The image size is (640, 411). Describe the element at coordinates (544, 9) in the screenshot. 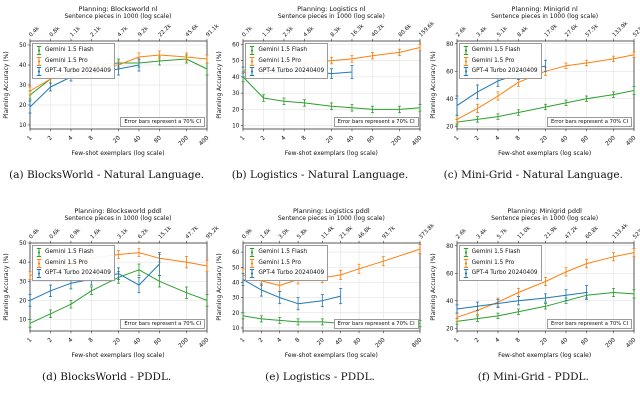

I see `chart-title: Planning: Minigrid nl` at that location.